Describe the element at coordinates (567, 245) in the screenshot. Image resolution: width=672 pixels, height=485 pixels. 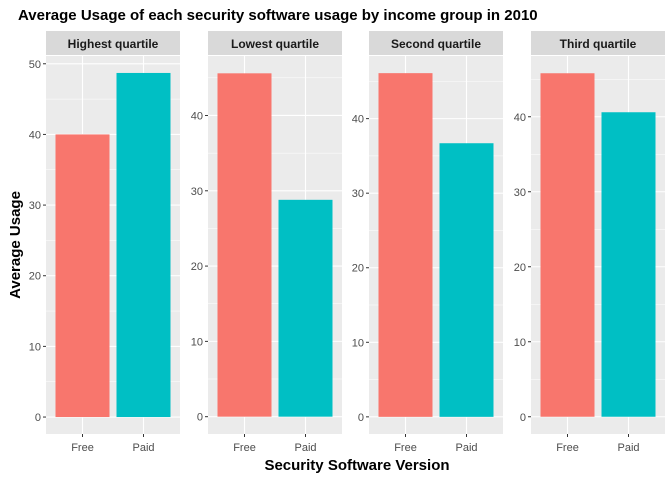
I see `bar-third-quartile-free` at that location.